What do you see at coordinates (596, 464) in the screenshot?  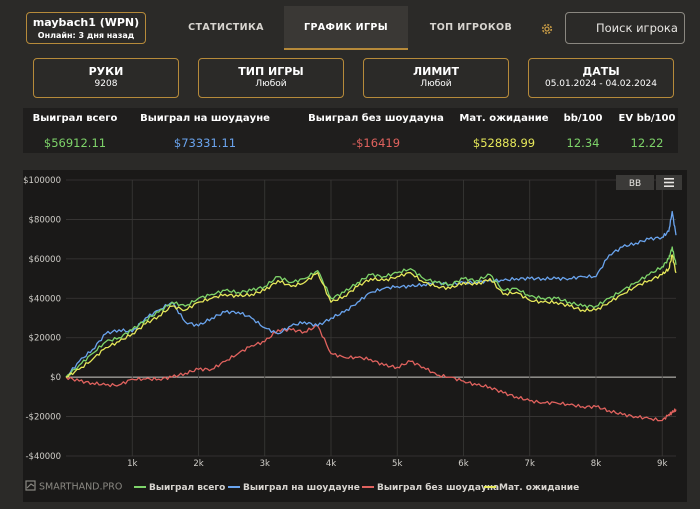 I see `x-tick-label: 8k` at bounding box center [596, 464].